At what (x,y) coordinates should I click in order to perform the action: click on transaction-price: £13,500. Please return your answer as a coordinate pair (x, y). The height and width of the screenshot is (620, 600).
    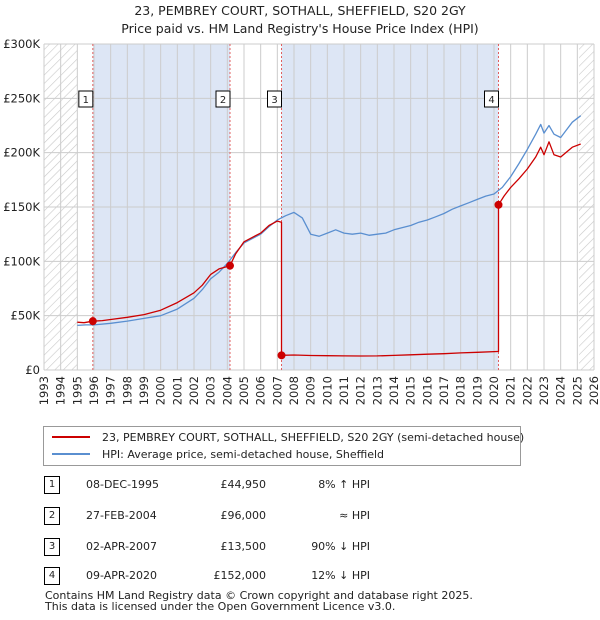
    Looking at the image, I should click on (243, 546).